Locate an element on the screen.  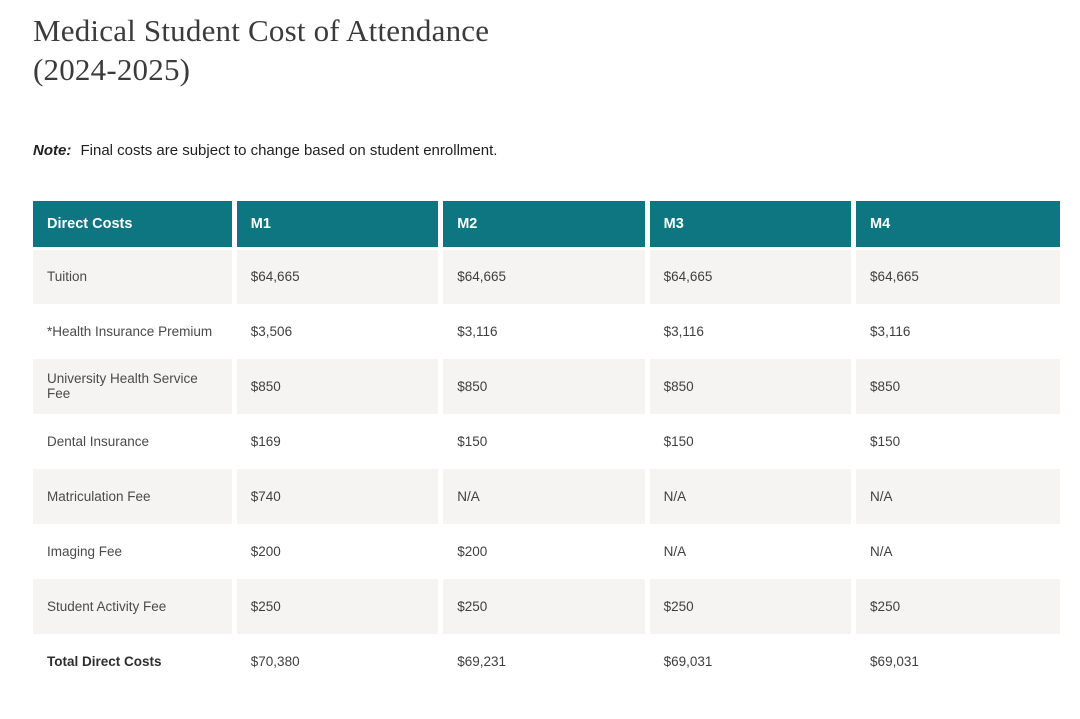
value-cell: $69,231 is located at coordinates (545, 661).